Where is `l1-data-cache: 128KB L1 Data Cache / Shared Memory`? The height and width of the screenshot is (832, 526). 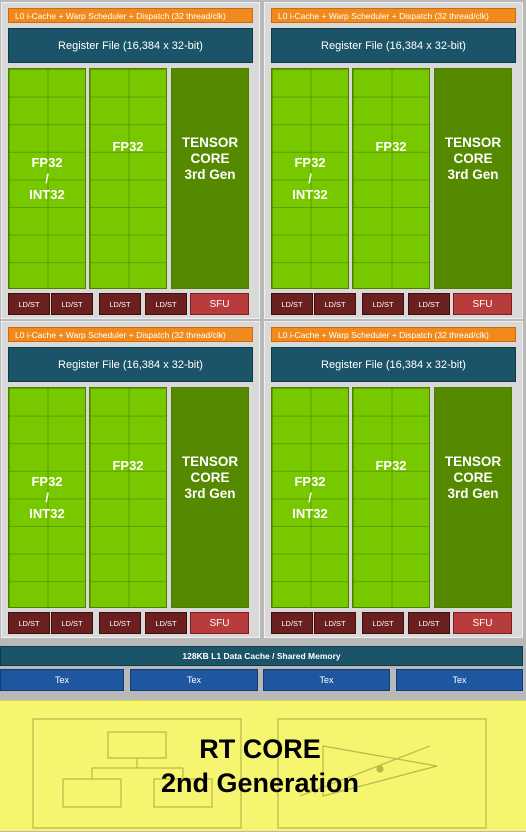
l1-data-cache: 128KB L1 Data Cache / Shared Memory is located at coordinates (261, 656).